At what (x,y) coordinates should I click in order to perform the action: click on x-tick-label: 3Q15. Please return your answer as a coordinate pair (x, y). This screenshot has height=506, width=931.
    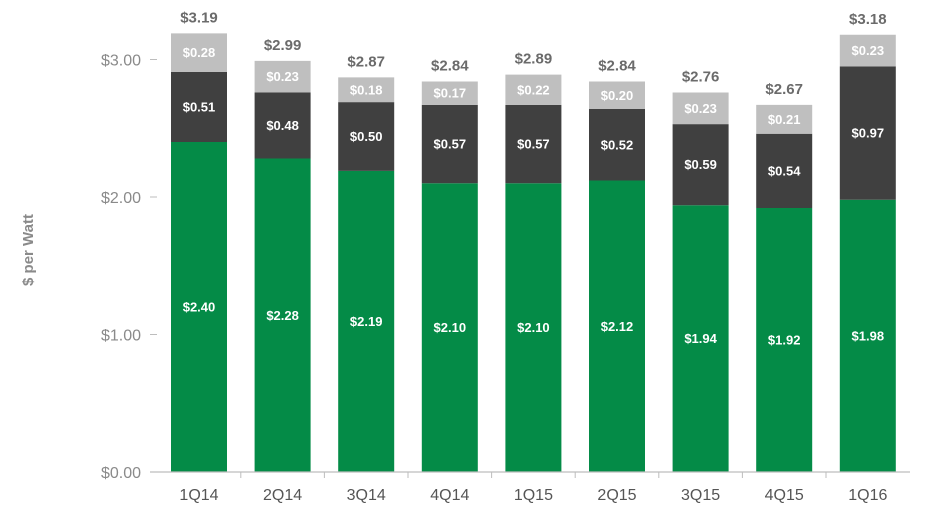
    Looking at the image, I should click on (700, 495).